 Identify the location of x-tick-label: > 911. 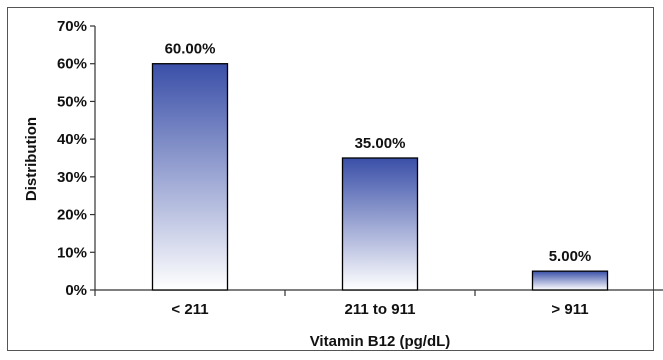
(569, 309).